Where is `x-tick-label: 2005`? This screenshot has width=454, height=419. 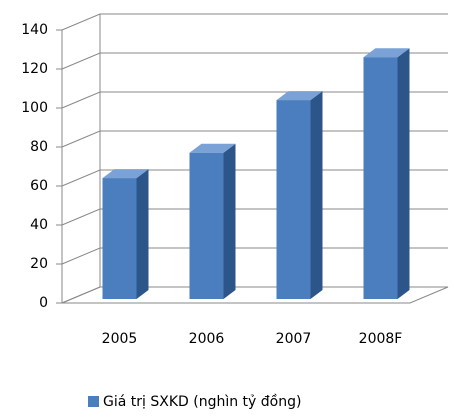
x-tick-label: 2005 is located at coordinates (120, 339).